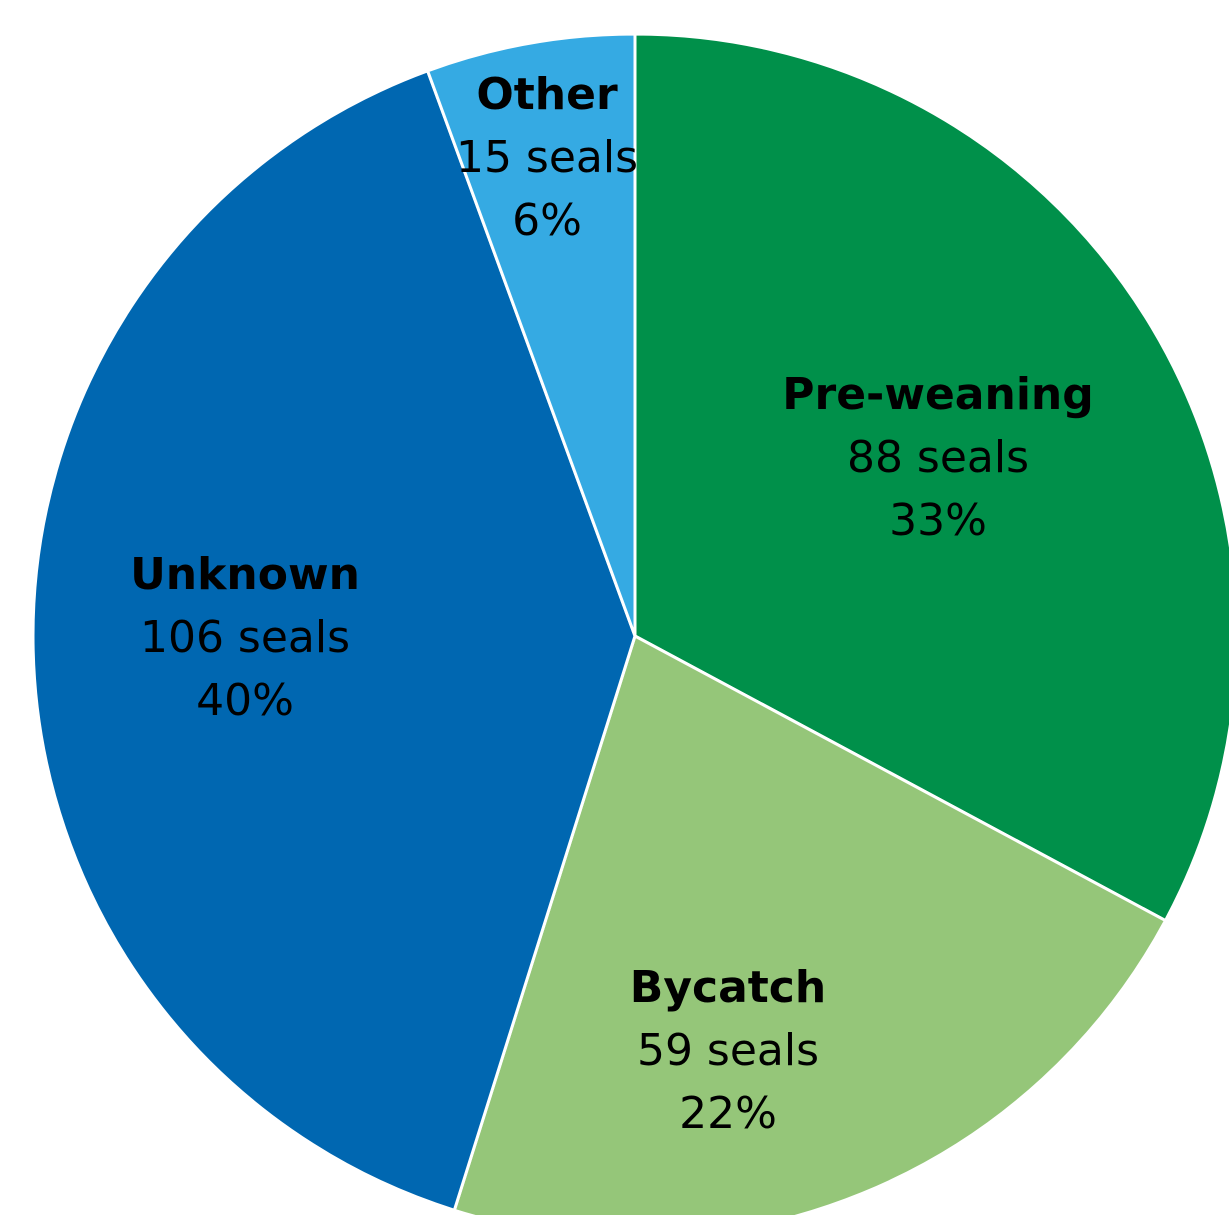 This screenshot has width=1229, height=1215. Describe the element at coordinates (245, 574) in the screenshot. I see `slice-name: Unknown` at that location.